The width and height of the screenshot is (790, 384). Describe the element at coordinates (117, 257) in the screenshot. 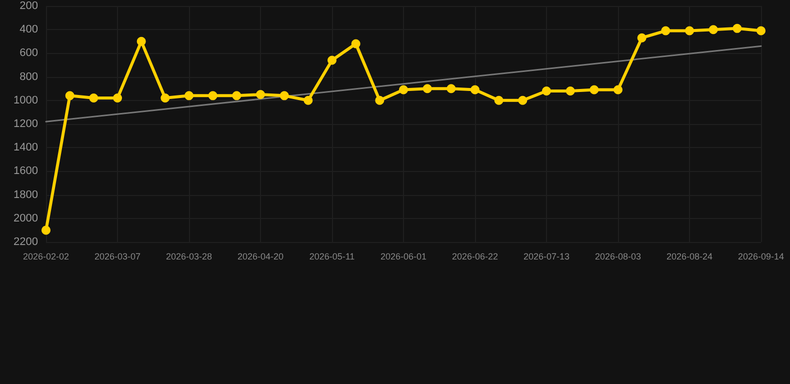

I see `x-tick-label: 2026-03-07` at that location.